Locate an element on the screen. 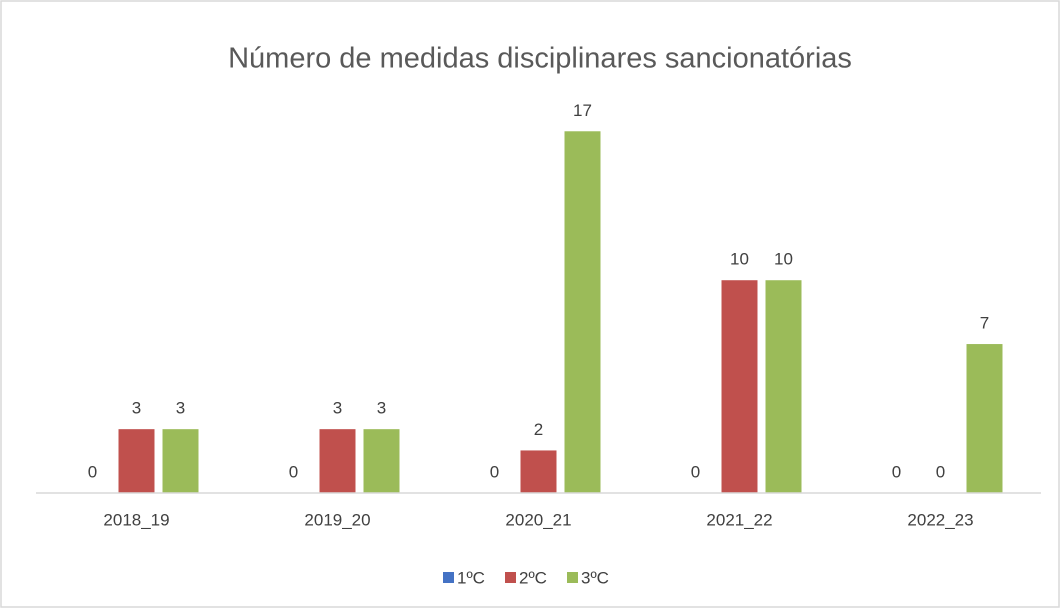 This screenshot has width=1062, height=610. data-label: 17 is located at coordinates (582, 110).